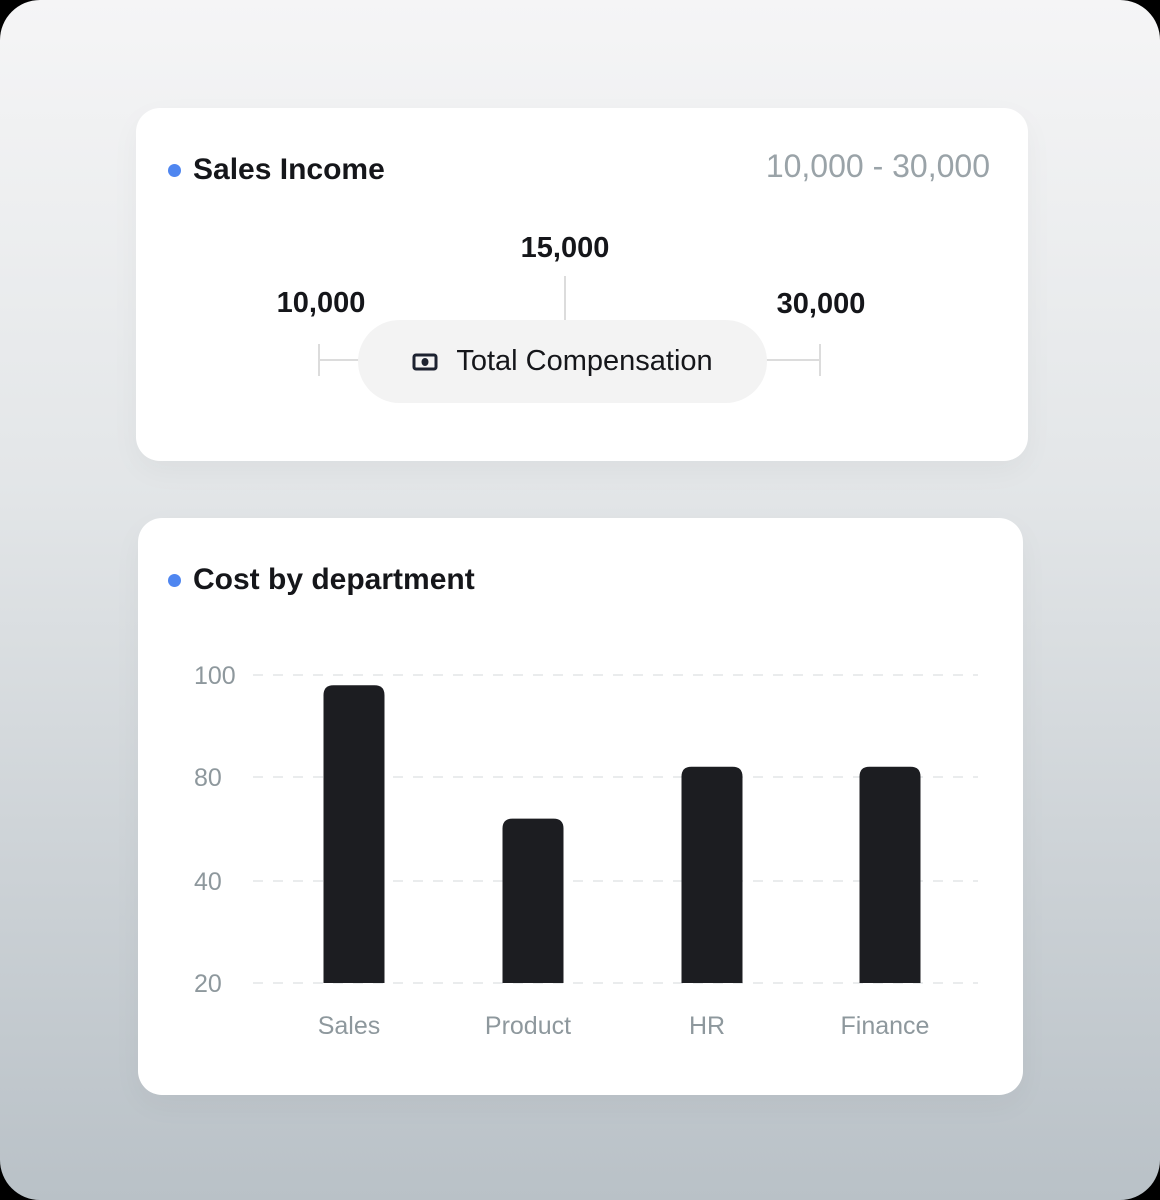  Describe the element at coordinates (584, 361) in the screenshot. I see `pill-label: Total Compensation` at that location.